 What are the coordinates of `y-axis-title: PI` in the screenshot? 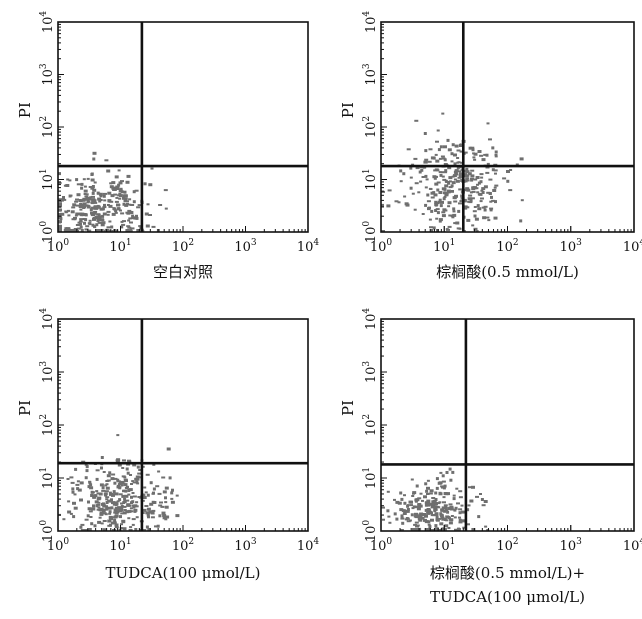 It's located at (348, 110).